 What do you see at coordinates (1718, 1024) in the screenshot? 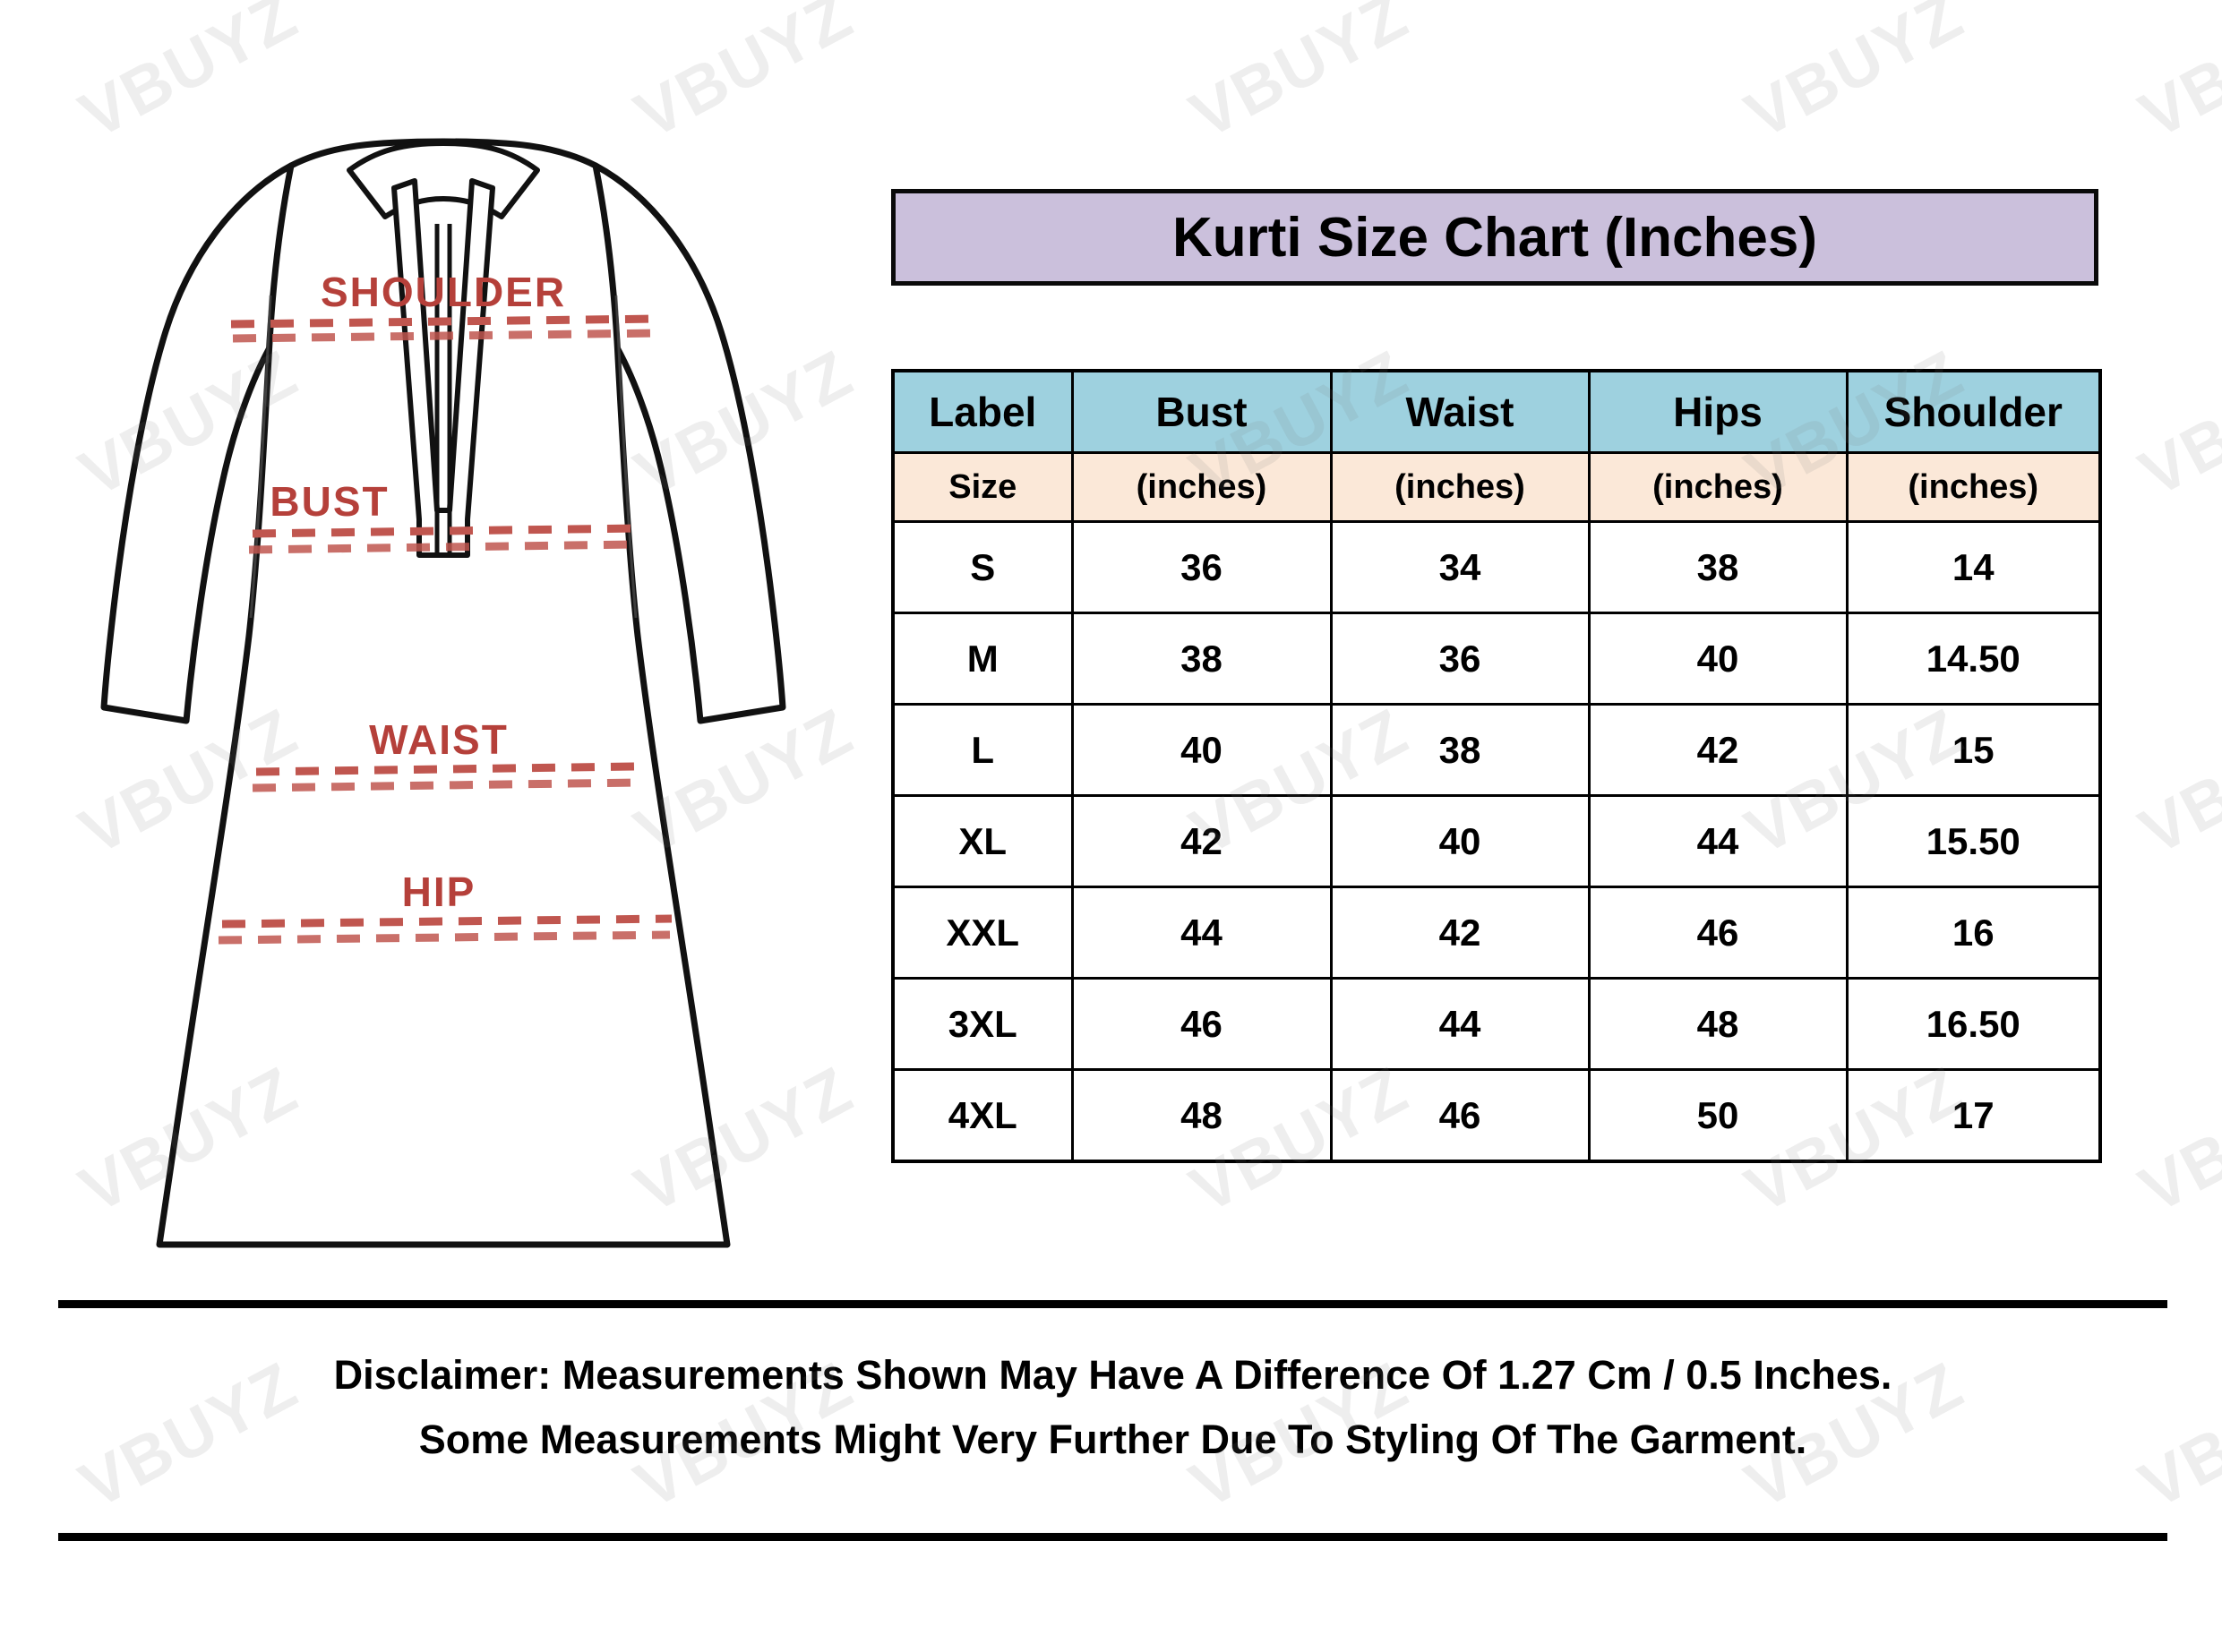
I see `cell-hips: 48` at bounding box center [1718, 1024].